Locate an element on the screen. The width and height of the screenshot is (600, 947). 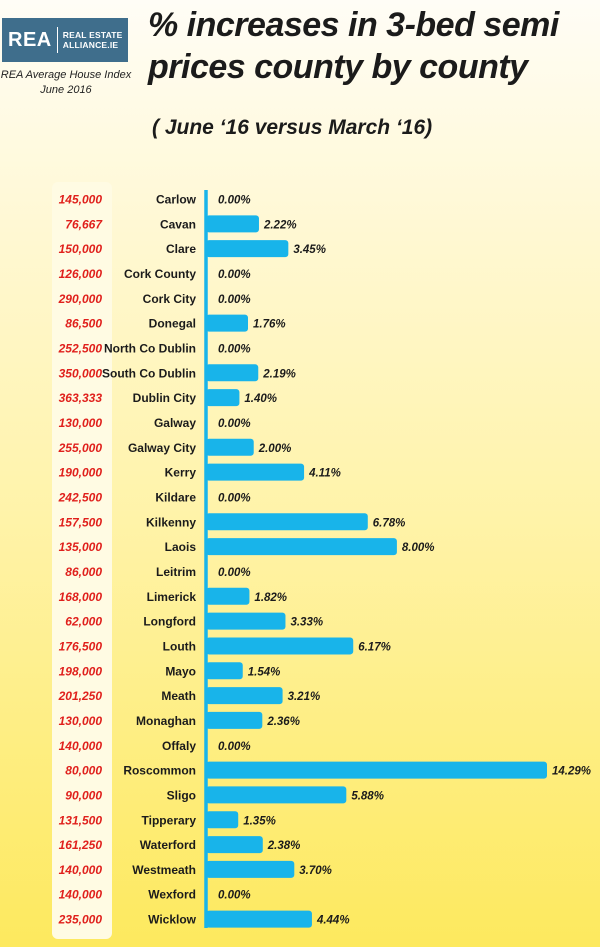
category-label-kildare: Kildare is located at coordinates (175, 497).